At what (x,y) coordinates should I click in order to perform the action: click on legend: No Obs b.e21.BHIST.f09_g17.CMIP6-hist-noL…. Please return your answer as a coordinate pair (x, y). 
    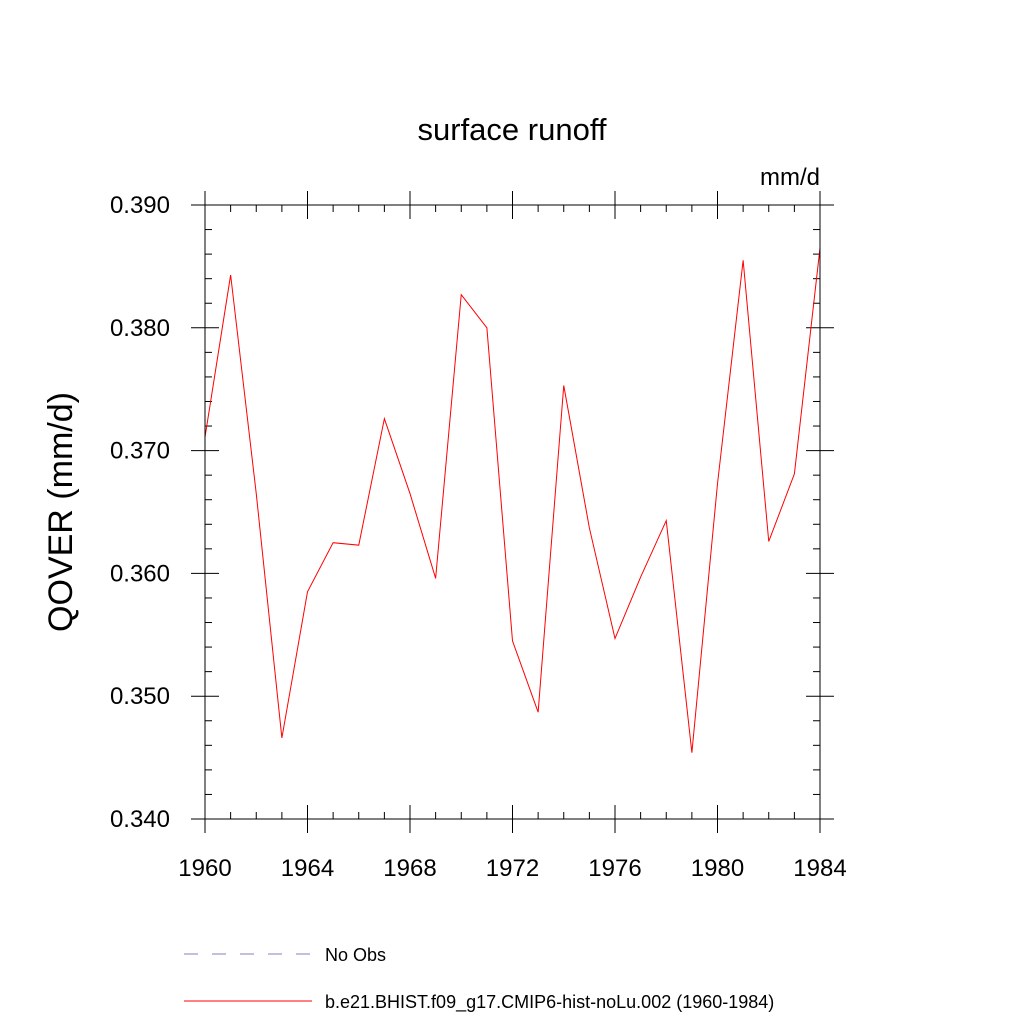
    Looking at the image, I should click on (479, 979).